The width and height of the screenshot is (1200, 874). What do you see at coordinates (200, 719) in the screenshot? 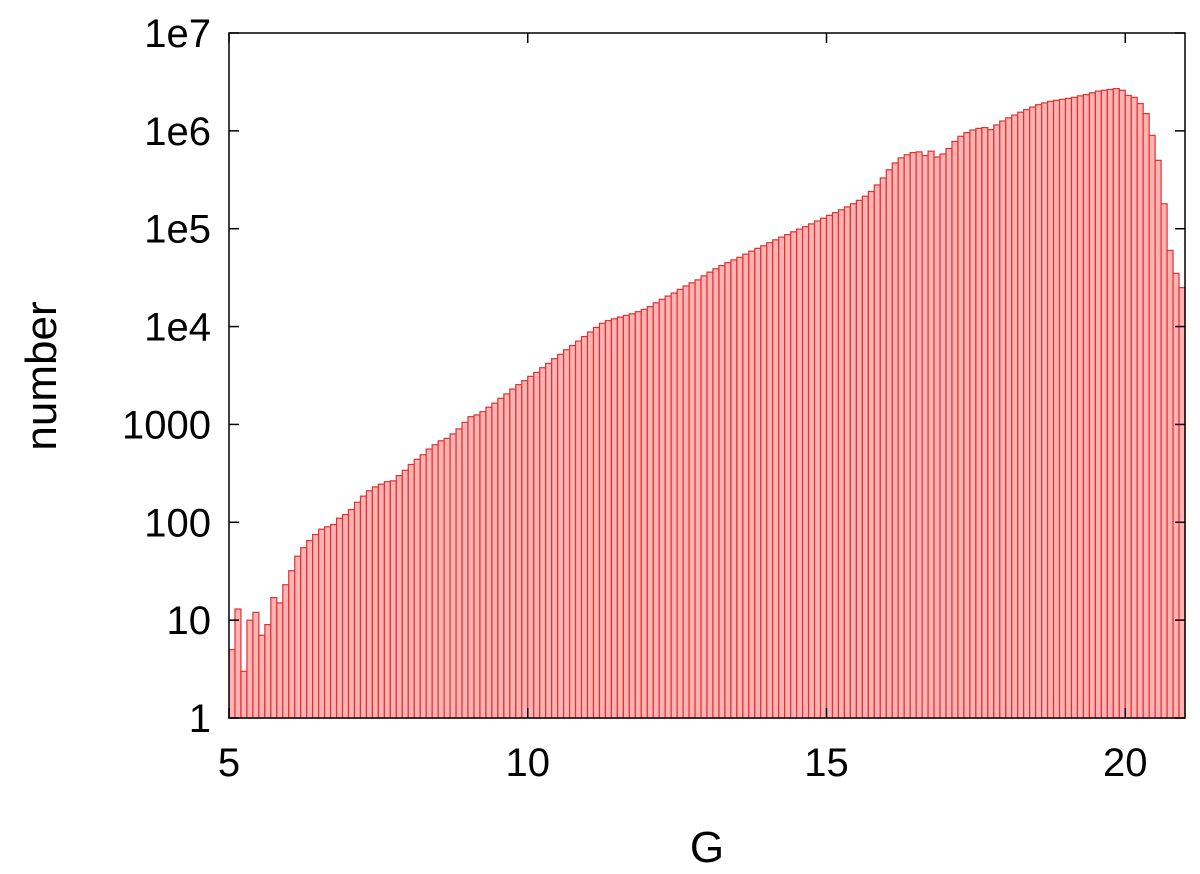
I see `y-tick-label: 1` at bounding box center [200, 719].